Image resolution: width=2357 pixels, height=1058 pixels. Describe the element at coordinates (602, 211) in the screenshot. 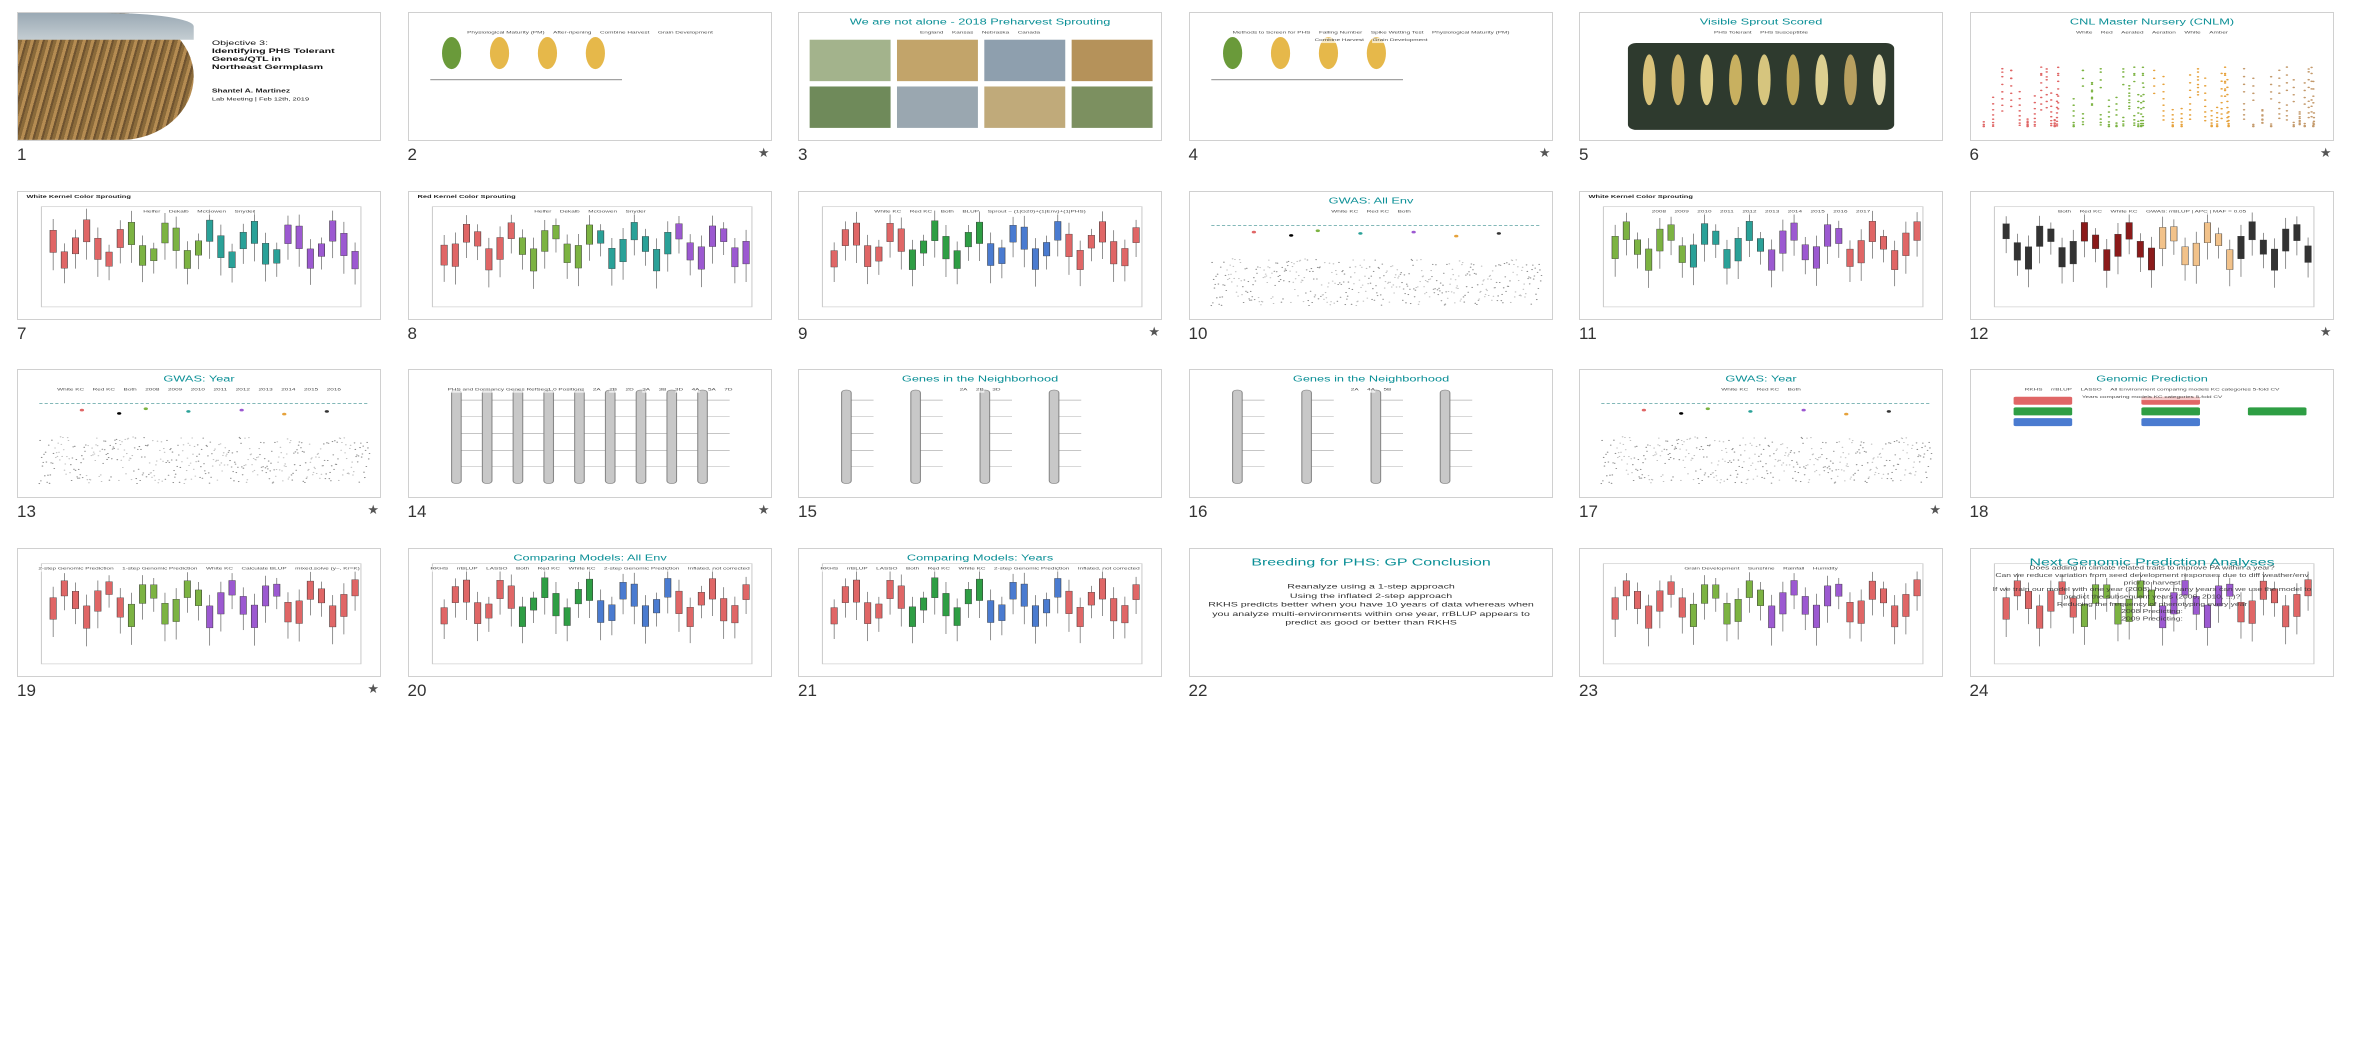

I see `slide-label: McGowen` at that location.